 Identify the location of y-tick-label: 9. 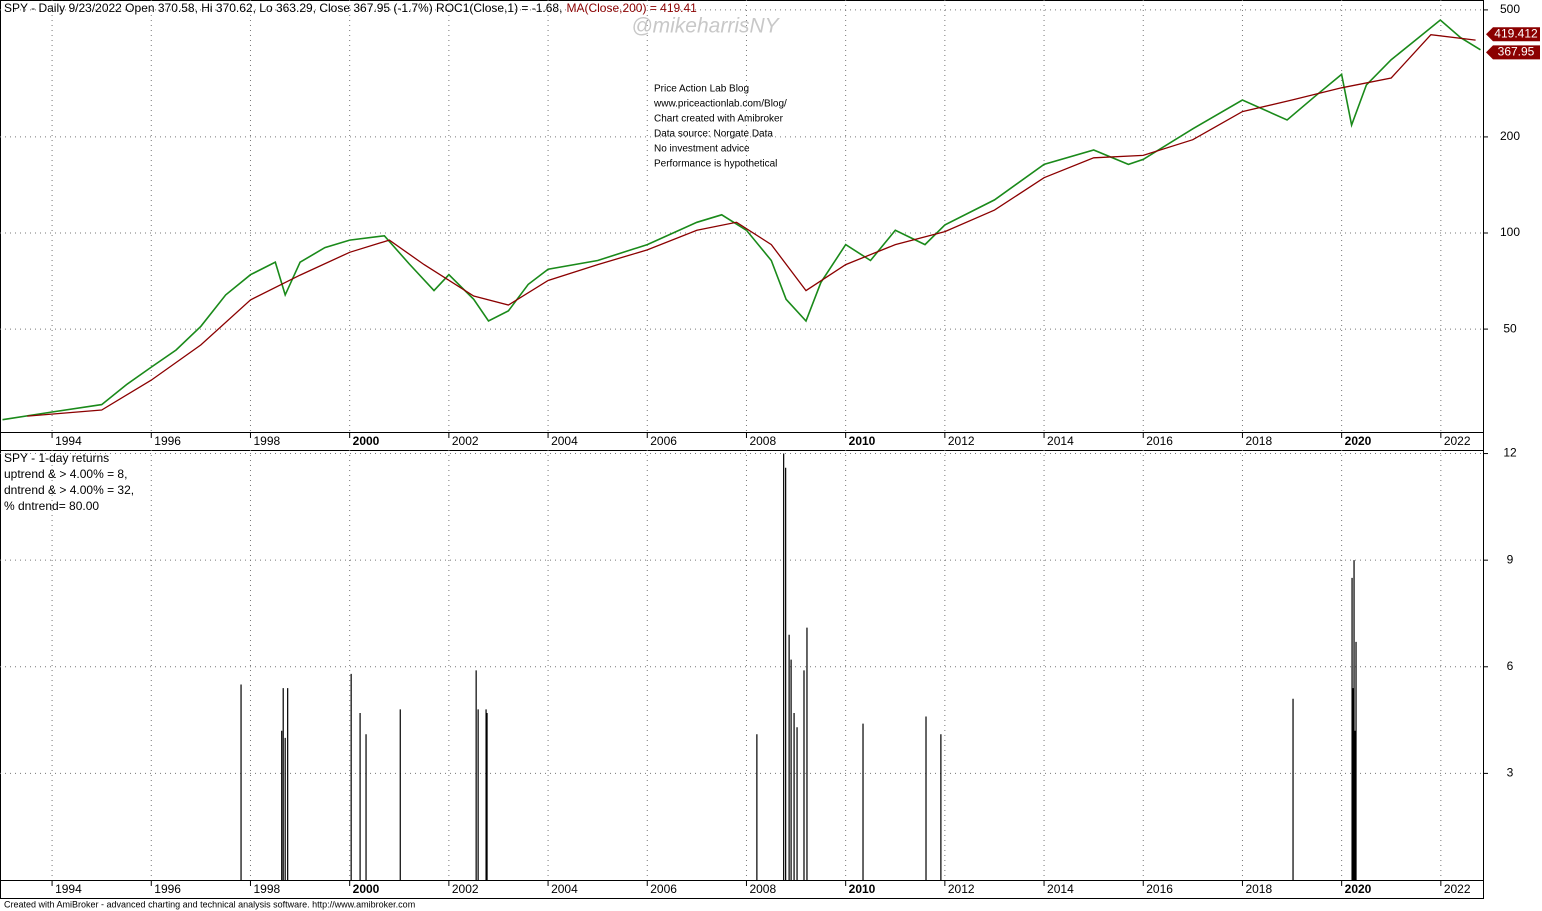
(1510, 559).